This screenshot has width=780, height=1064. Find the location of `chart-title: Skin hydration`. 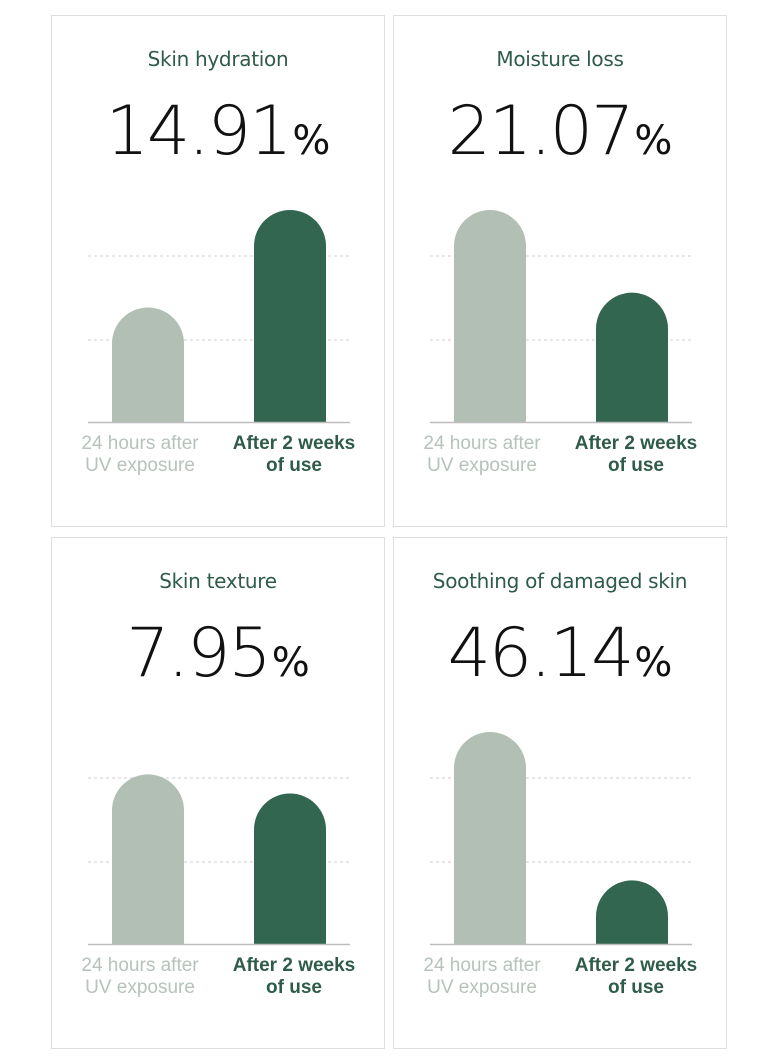

chart-title: Skin hydration is located at coordinates (218, 59).